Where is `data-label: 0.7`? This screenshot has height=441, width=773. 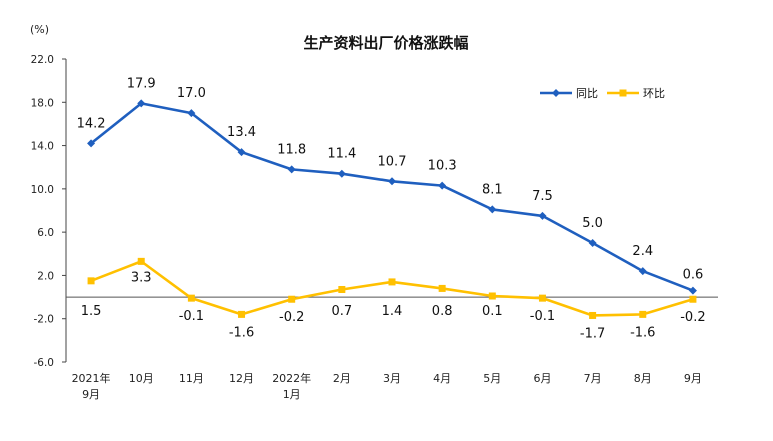
data-label: 0.7 is located at coordinates (342, 311).